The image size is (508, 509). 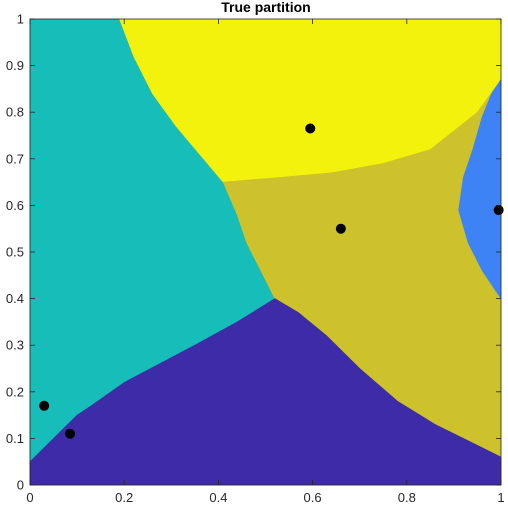 I want to click on y-tick-label: 0.9, so click(x=15, y=65).